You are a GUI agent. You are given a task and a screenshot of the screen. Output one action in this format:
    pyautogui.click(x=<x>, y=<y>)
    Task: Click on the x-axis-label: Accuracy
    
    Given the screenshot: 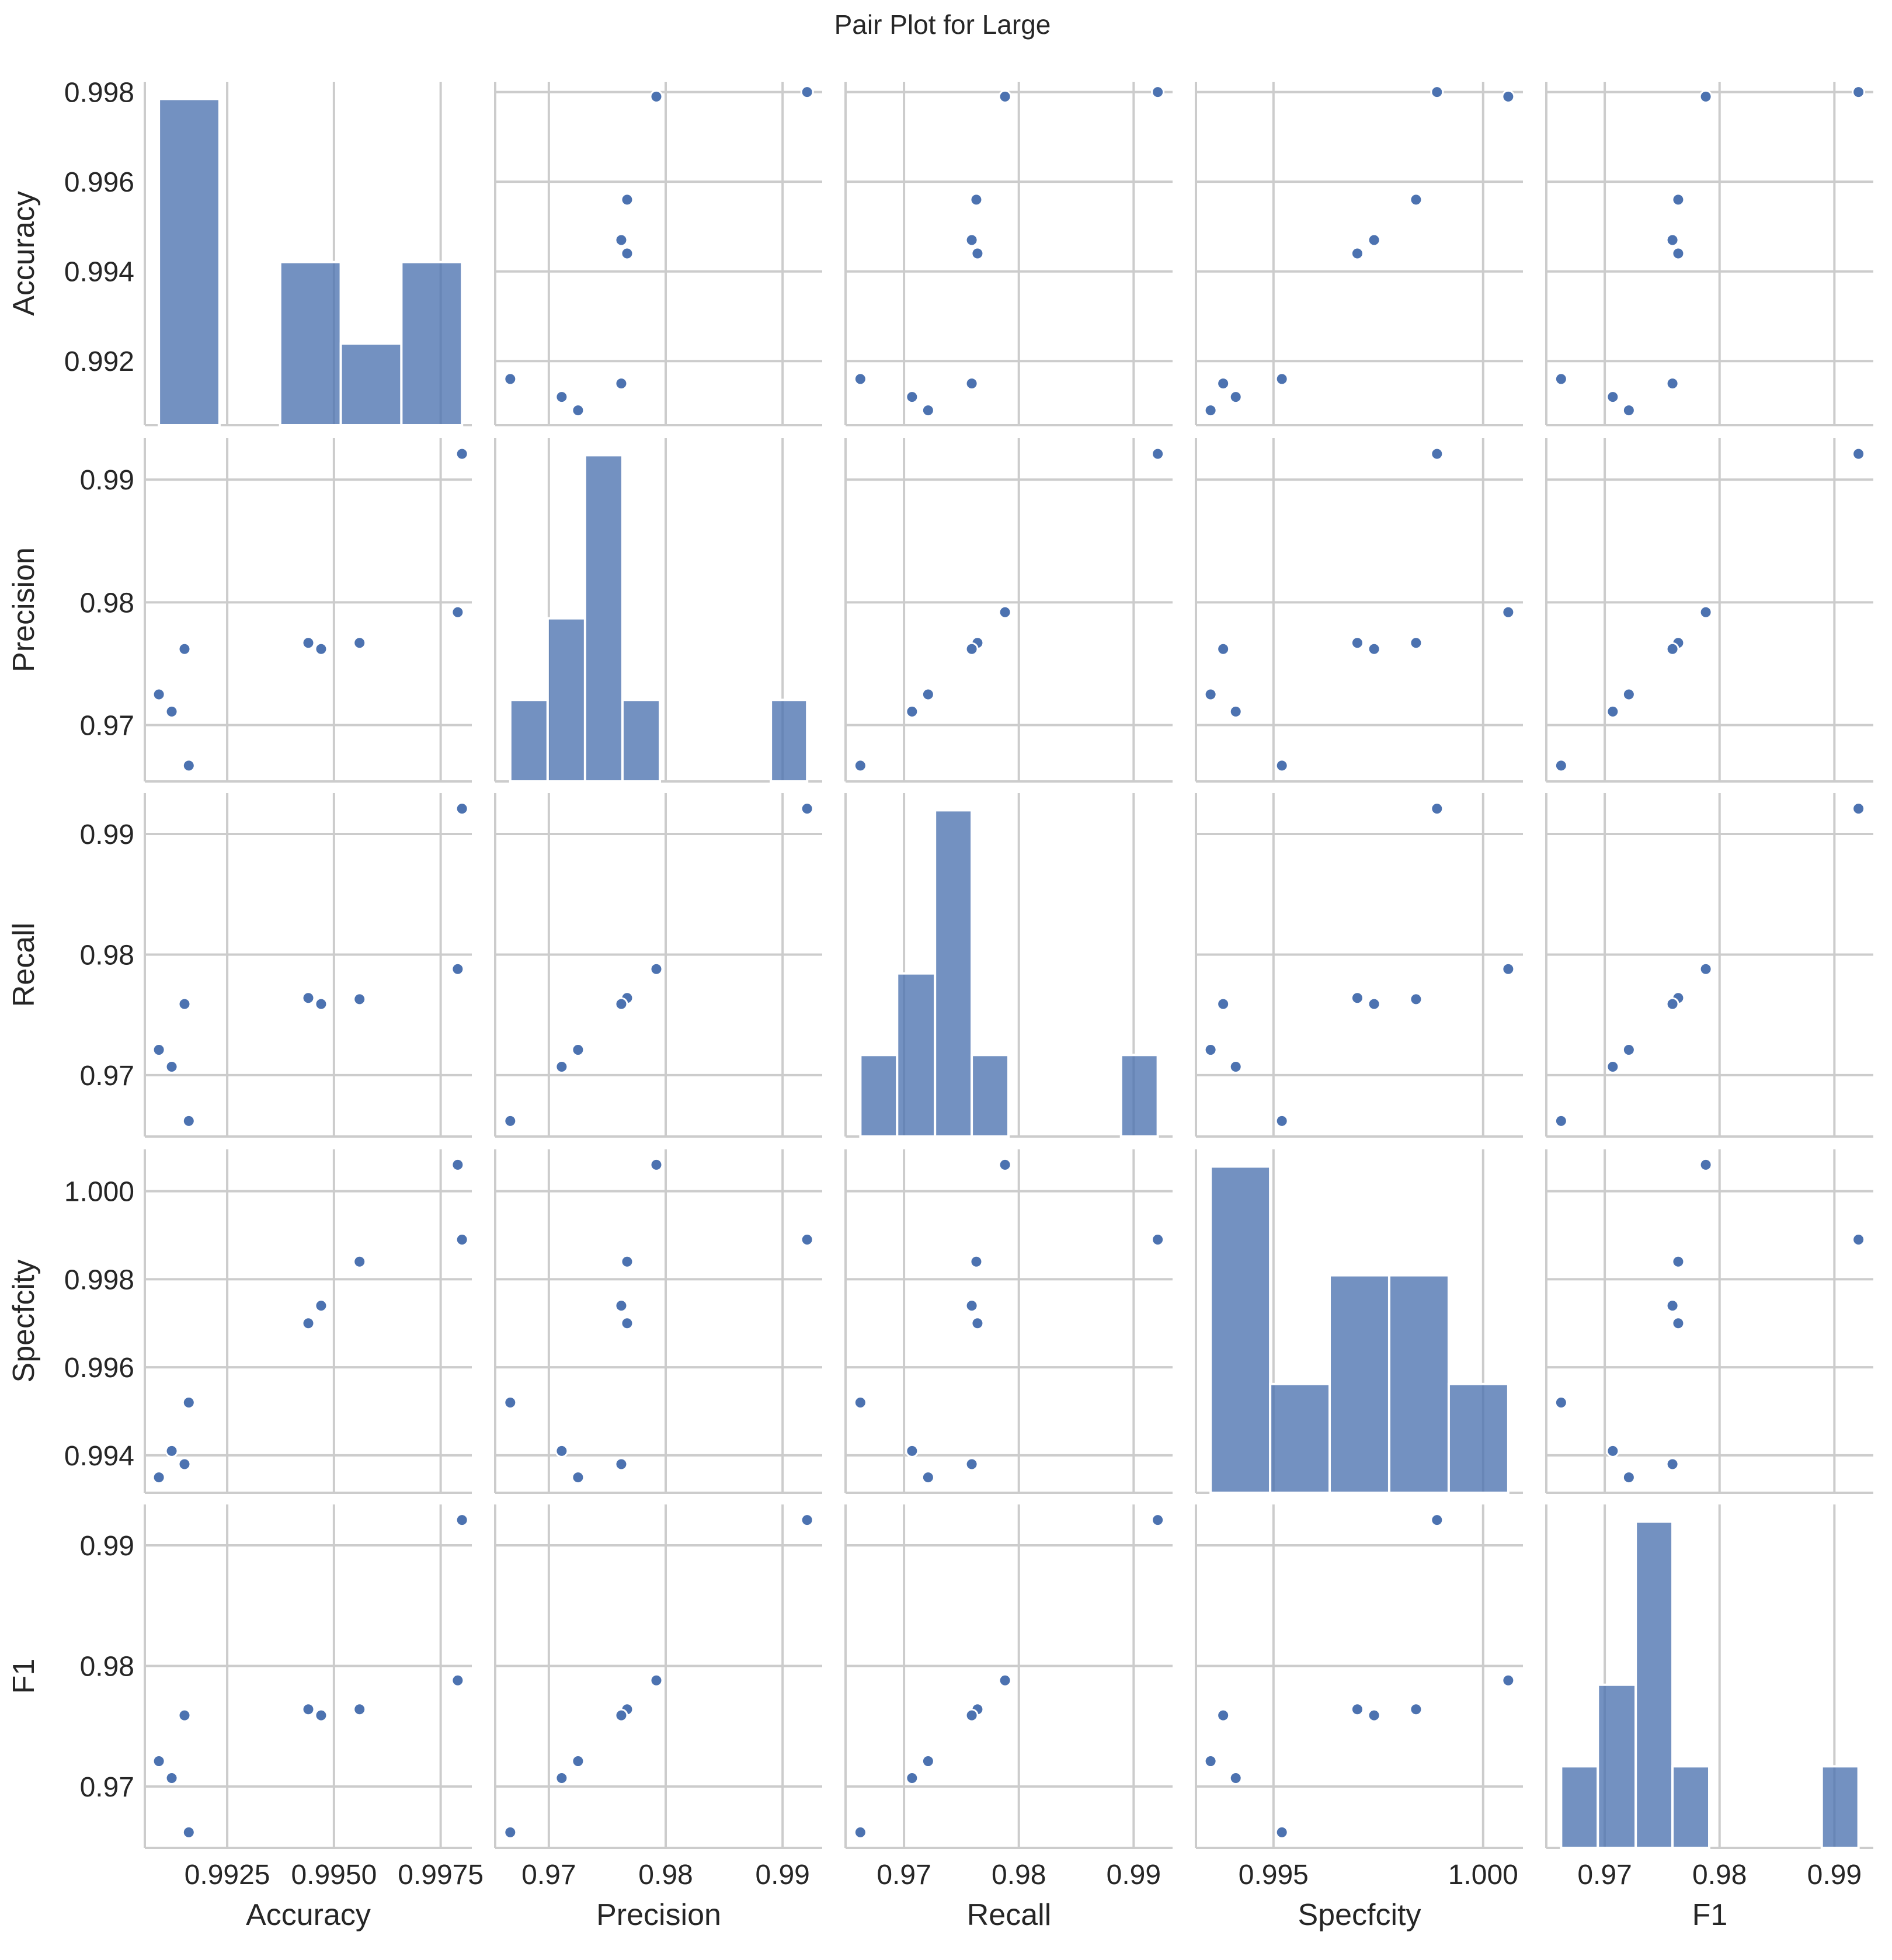 What is the action you would take?
    pyautogui.click(x=308, y=1915)
    